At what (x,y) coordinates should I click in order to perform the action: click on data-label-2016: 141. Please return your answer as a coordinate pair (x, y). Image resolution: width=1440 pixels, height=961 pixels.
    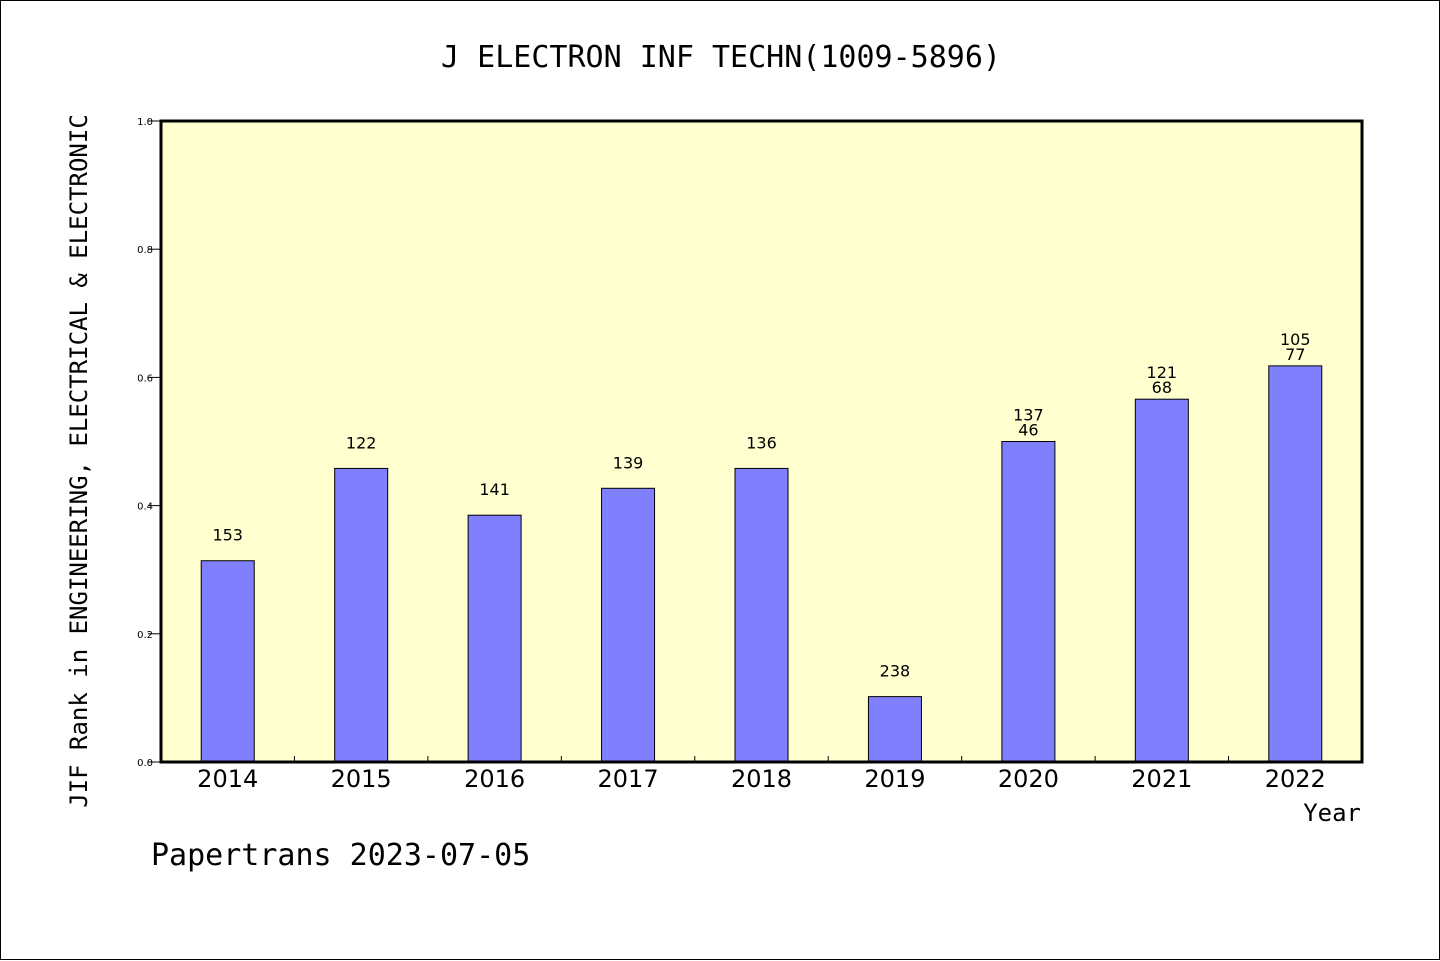
    Looking at the image, I should click on (494, 489).